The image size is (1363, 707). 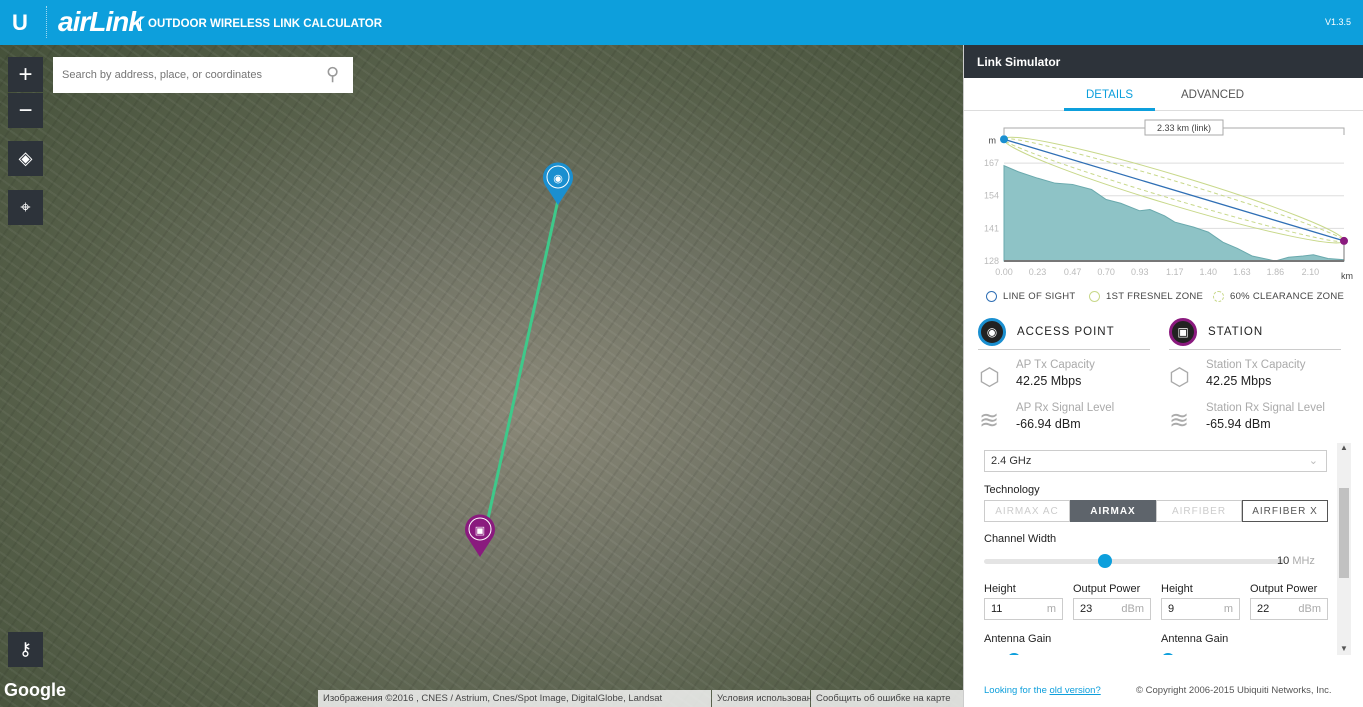 What do you see at coordinates (887, 698) in the screenshot?
I see `report-error-link: Сообщить об ошибке на карте` at bounding box center [887, 698].